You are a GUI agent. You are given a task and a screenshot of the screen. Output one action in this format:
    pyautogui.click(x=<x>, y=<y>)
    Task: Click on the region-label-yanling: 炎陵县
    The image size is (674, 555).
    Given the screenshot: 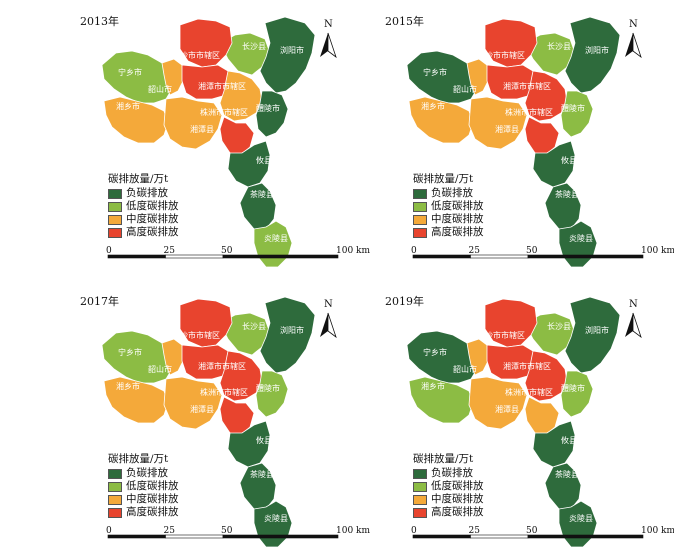 What is the action you would take?
    pyautogui.click(x=581, y=238)
    